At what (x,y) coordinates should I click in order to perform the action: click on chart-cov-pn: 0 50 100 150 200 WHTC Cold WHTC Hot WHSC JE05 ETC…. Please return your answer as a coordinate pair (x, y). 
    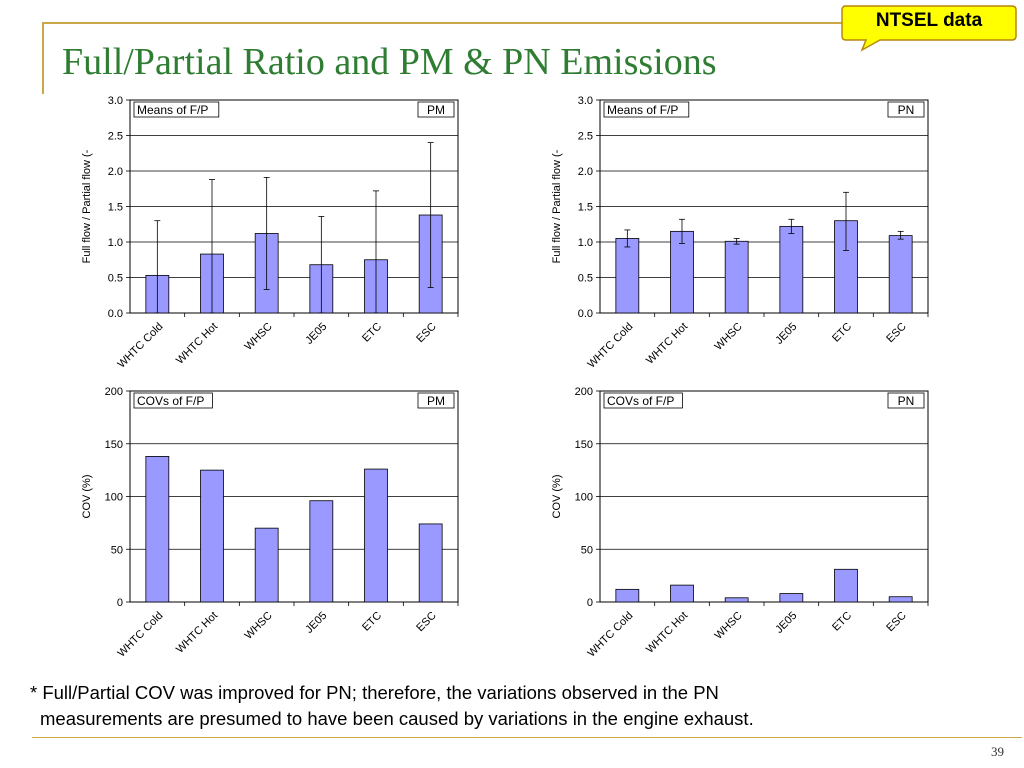
    Looking at the image, I should click on (740, 523).